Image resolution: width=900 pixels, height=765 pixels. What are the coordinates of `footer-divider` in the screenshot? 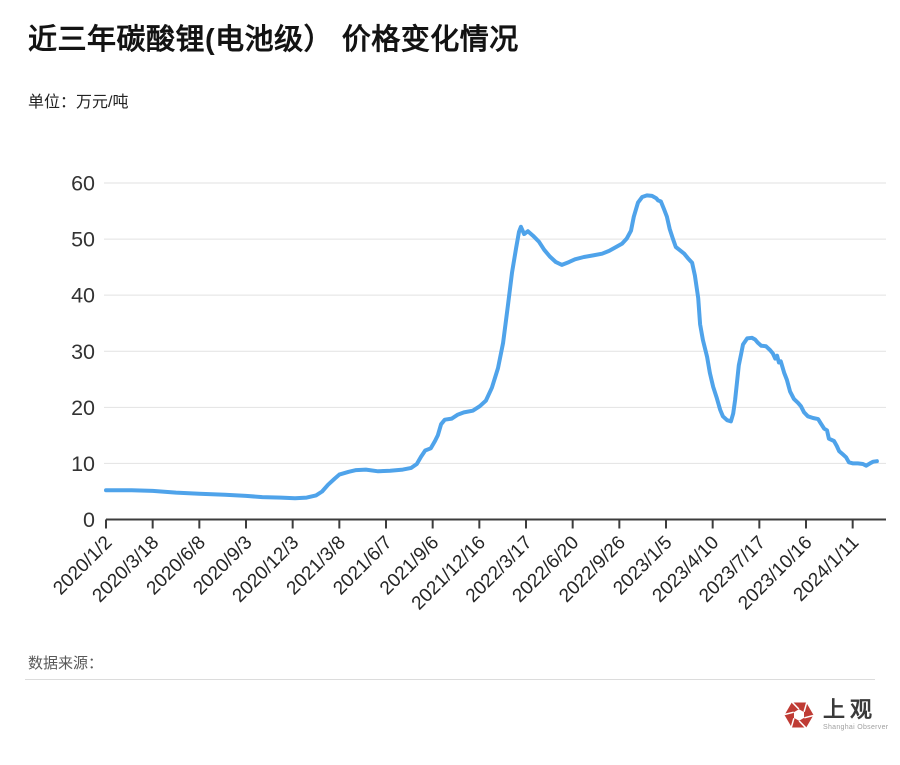 It's located at (450, 679).